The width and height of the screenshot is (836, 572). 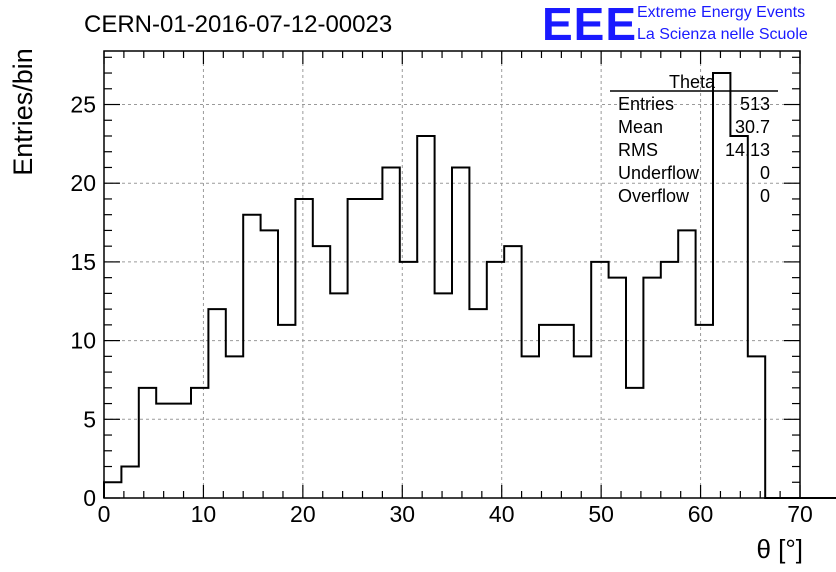 I want to click on logo-subtitle-2: La Scienza nelle Scuole, so click(x=722, y=34).